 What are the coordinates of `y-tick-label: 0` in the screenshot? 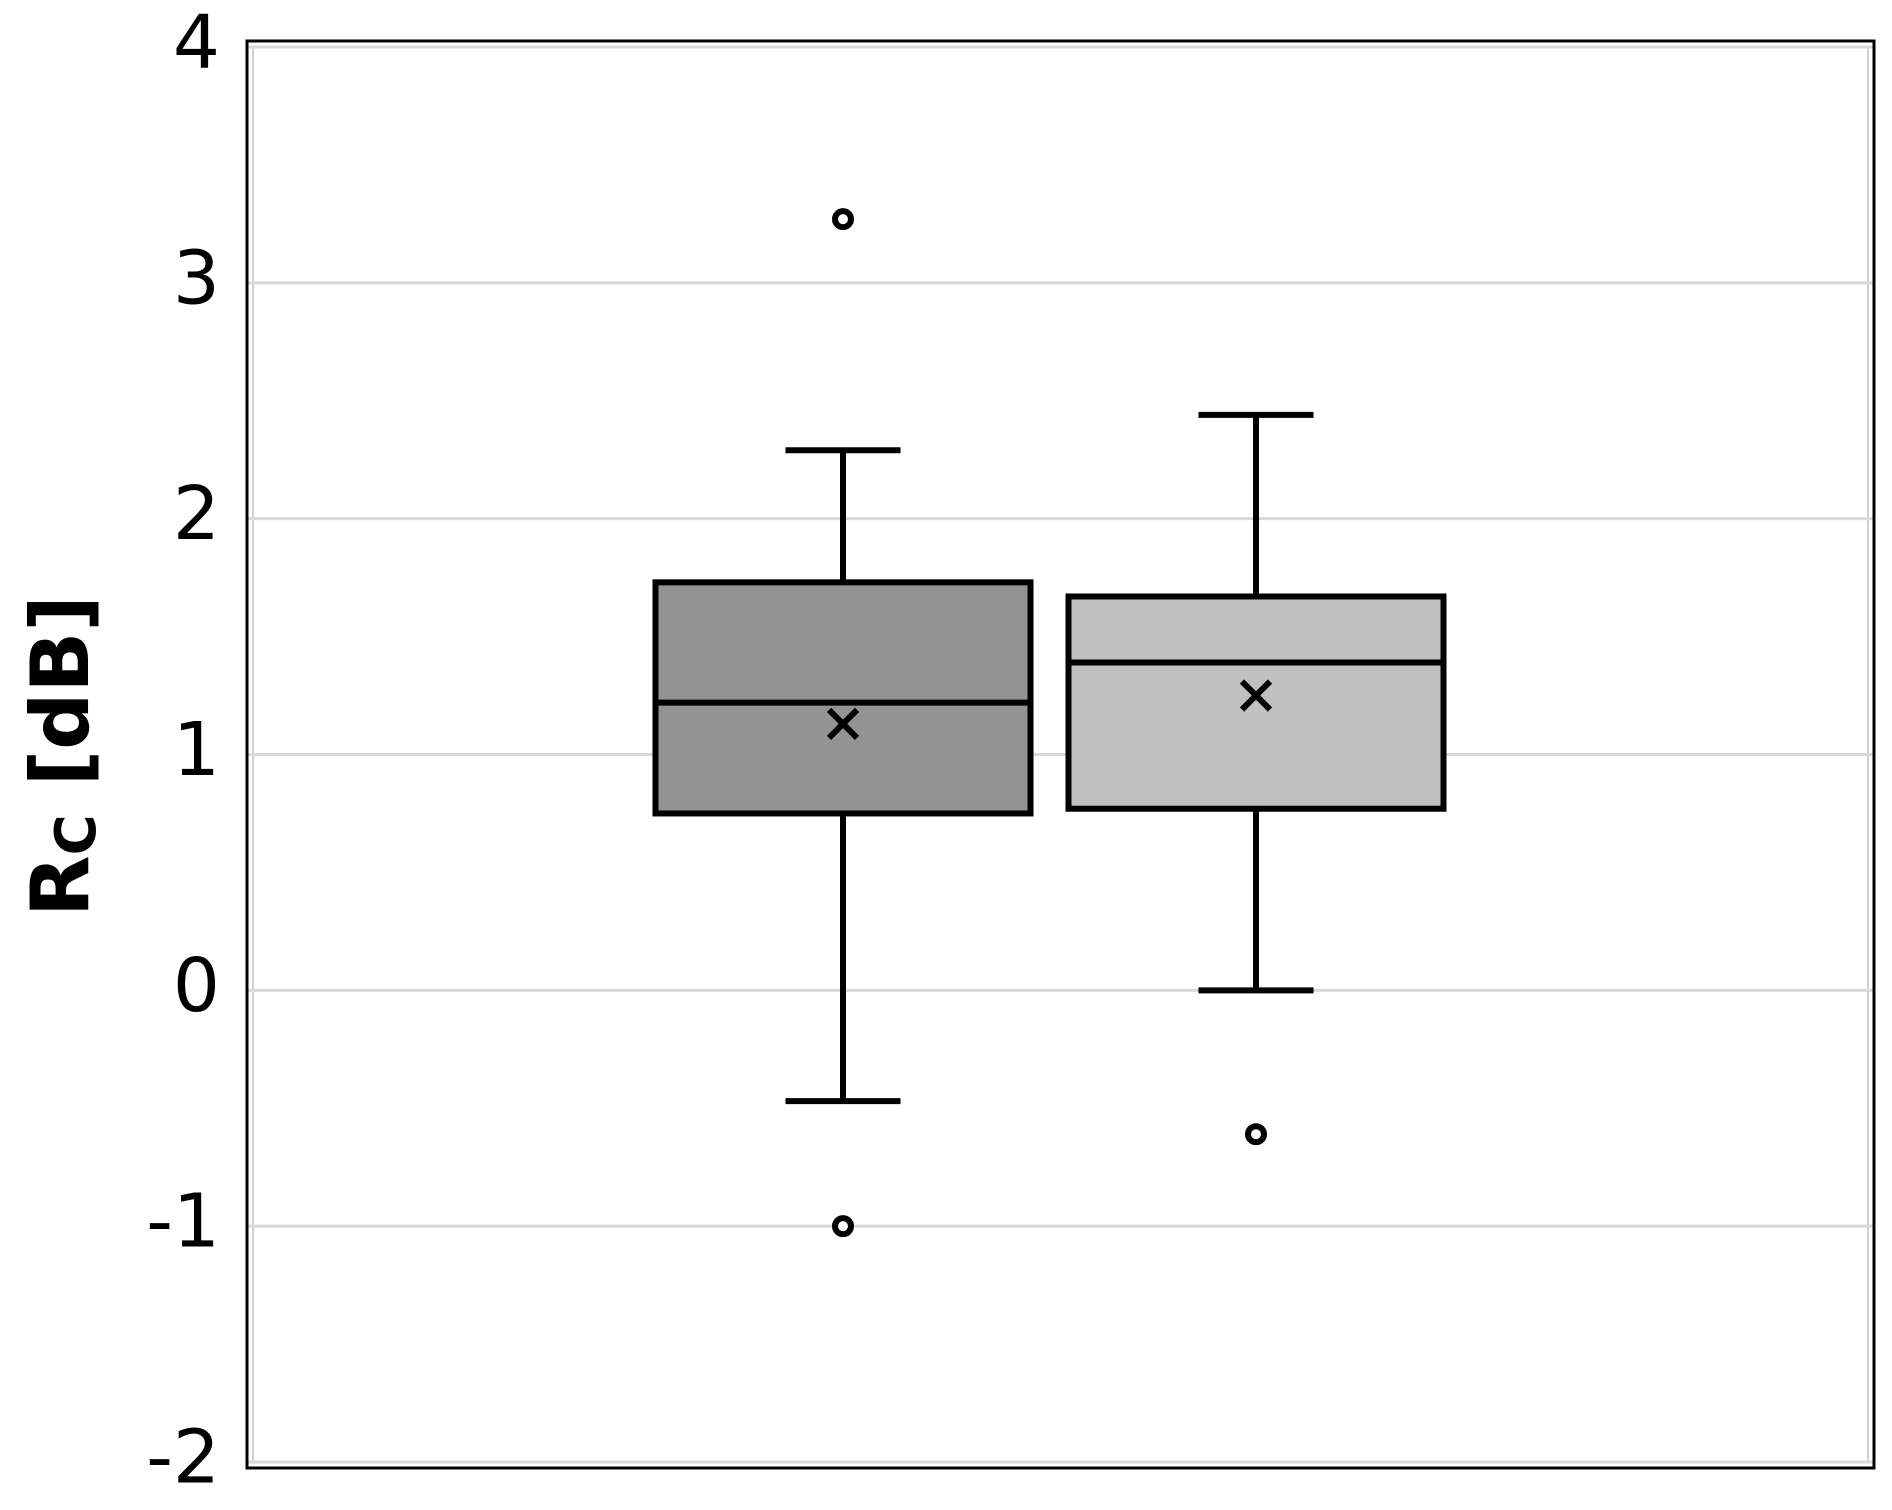 It's located at (196, 986).